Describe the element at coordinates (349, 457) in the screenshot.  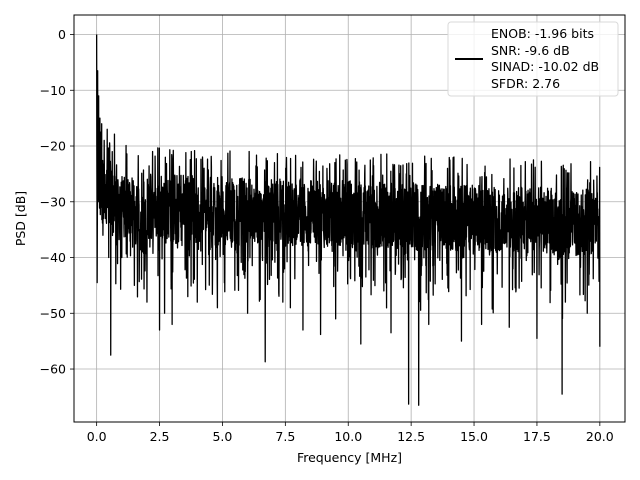
I see `x-axis-label: Frequency [MHz]` at that location.